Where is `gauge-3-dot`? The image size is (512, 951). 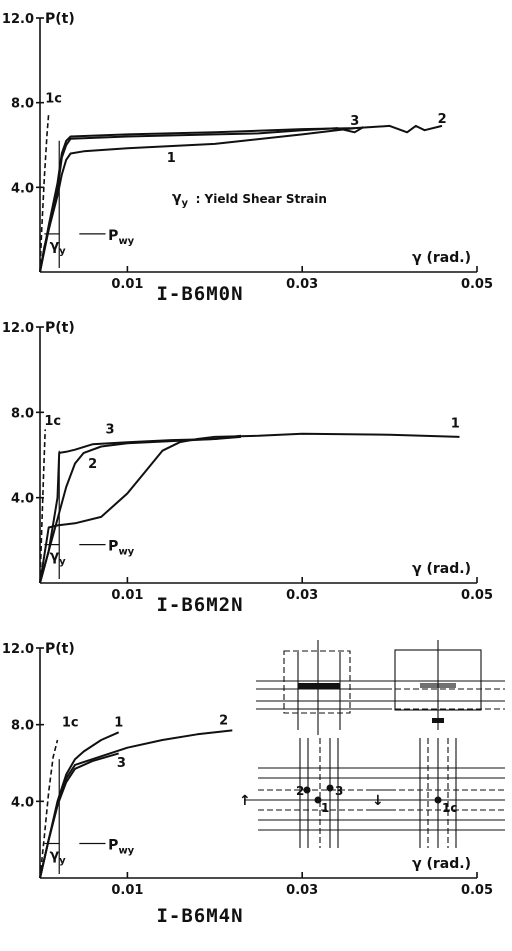
gauge-3-dot is located at coordinates (330, 788).